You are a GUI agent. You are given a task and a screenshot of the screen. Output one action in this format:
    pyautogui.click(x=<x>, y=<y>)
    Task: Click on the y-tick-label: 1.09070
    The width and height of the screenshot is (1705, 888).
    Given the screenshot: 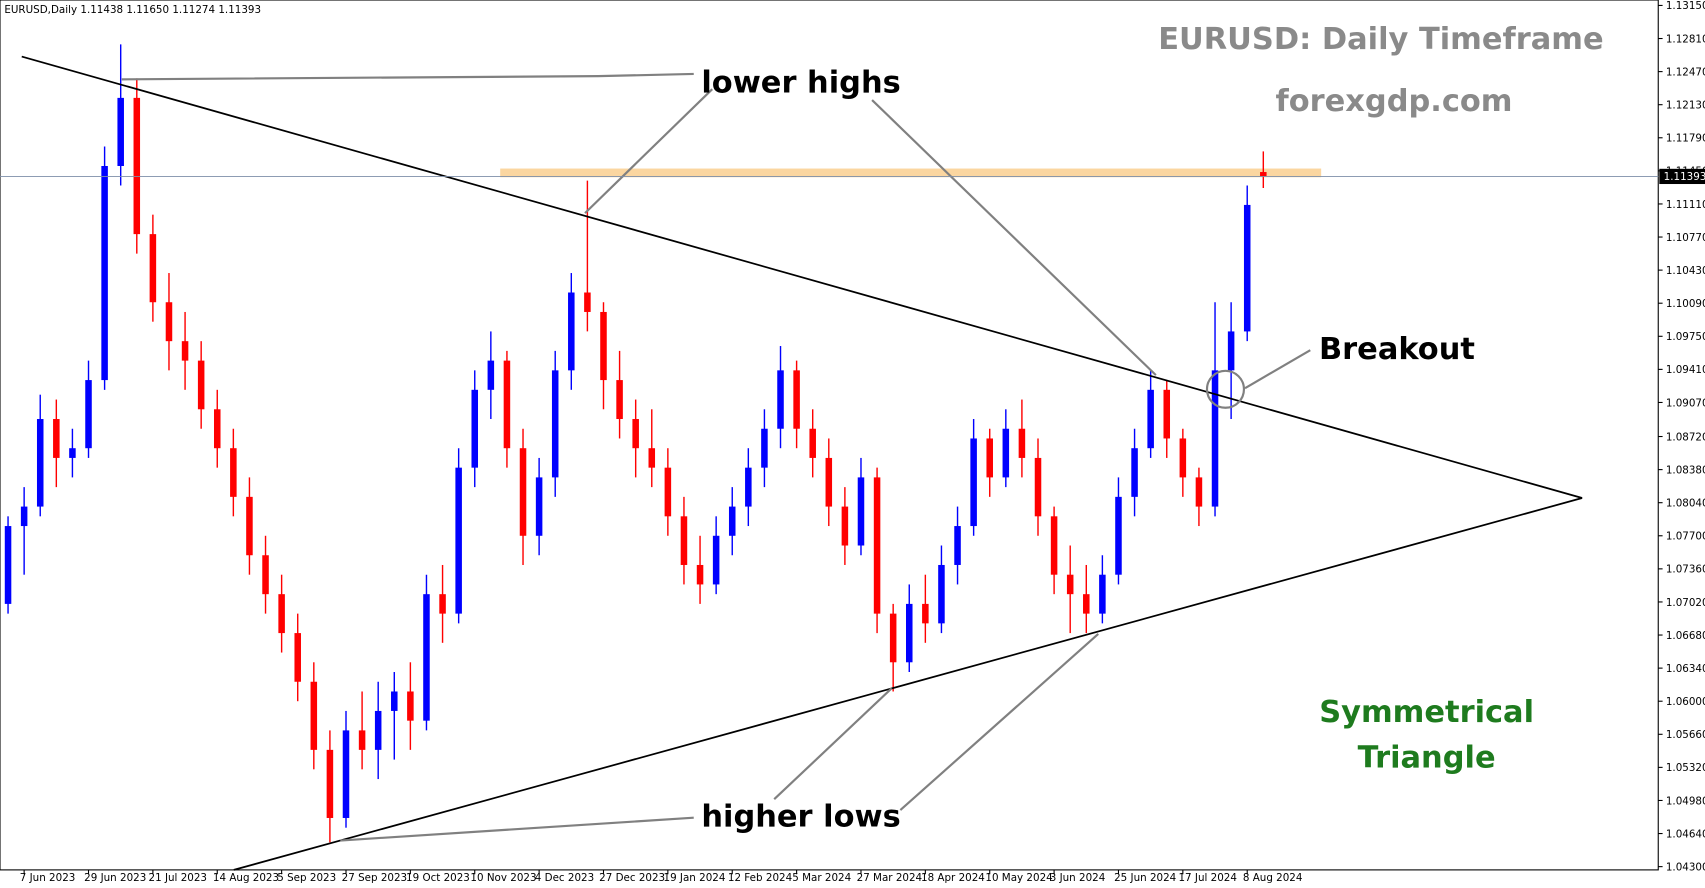 What is the action you would take?
    pyautogui.click(x=1685, y=403)
    